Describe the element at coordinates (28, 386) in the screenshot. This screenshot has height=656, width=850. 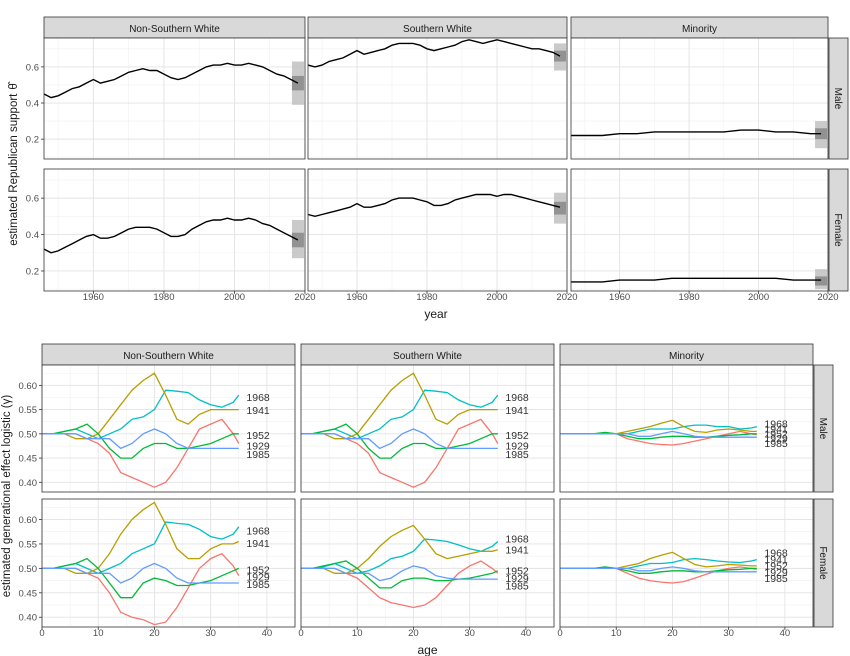
I see `y-tick-label: 0.60` at that location.